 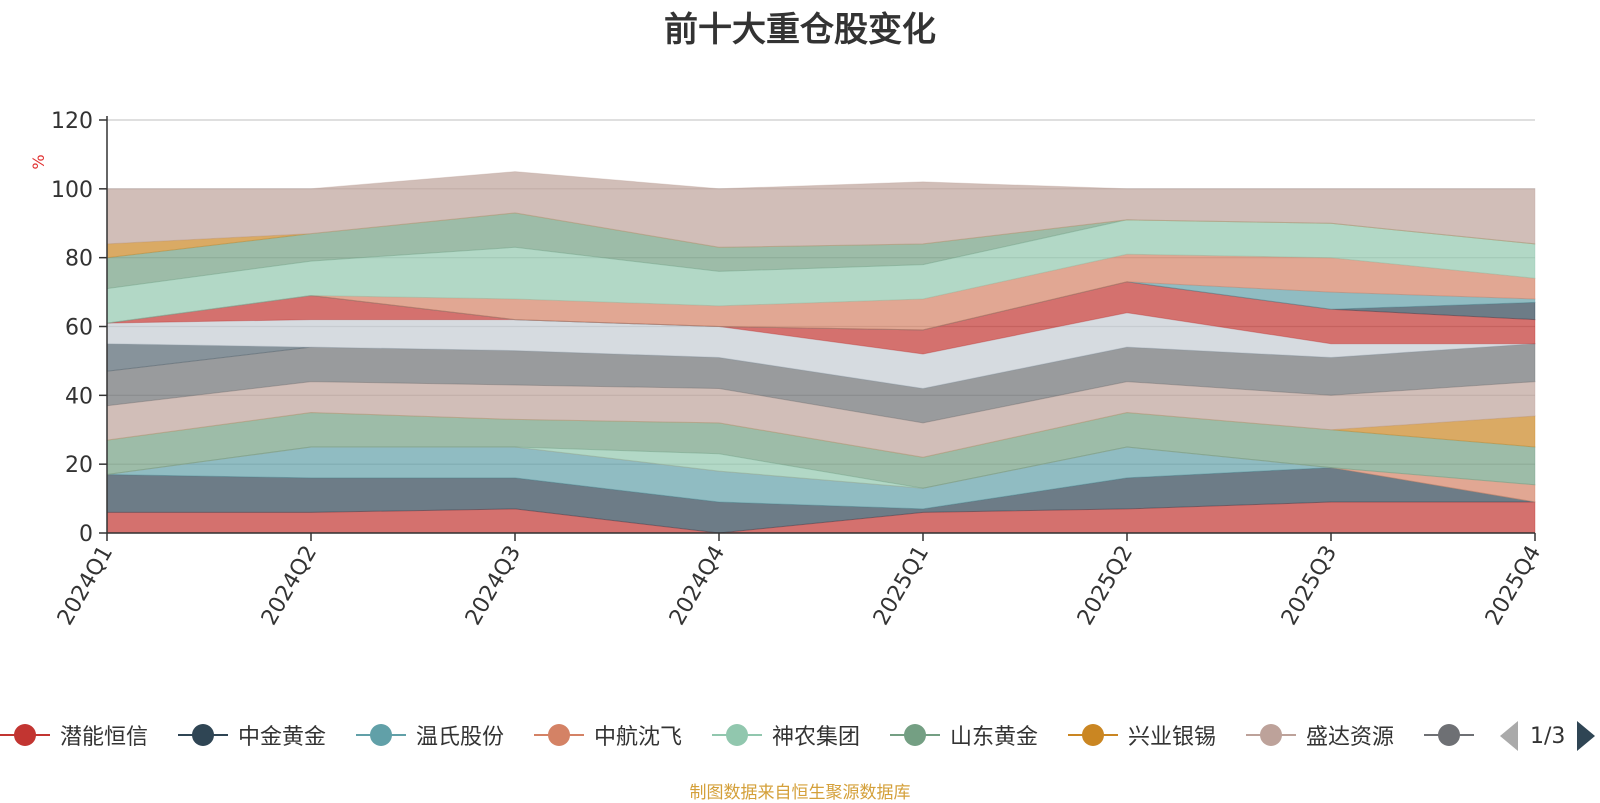 I want to click on legend-label: 中金黄金, so click(x=282, y=737).